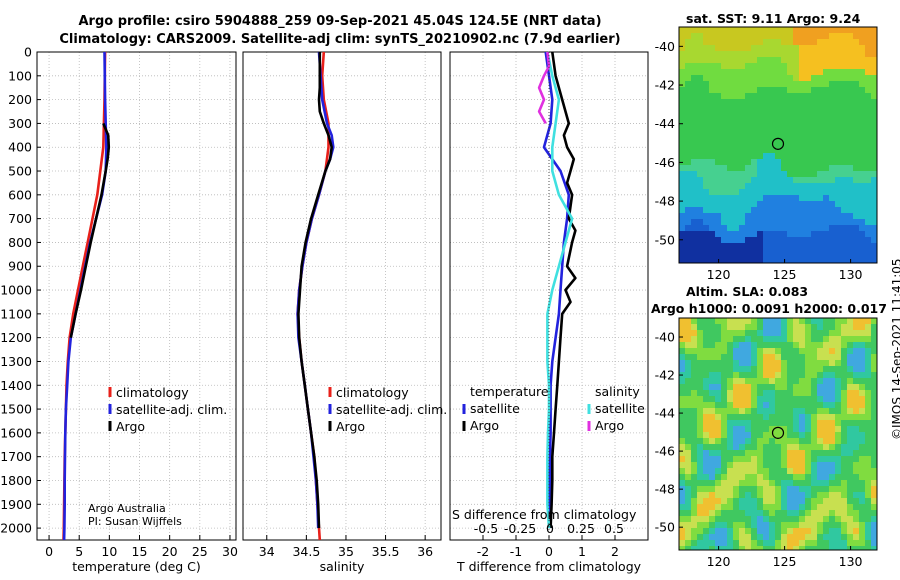  What do you see at coordinates (614, 528) in the screenshot?
I see `salinity-diff-tick-label: 0.5` at bounding box center [614, 528].